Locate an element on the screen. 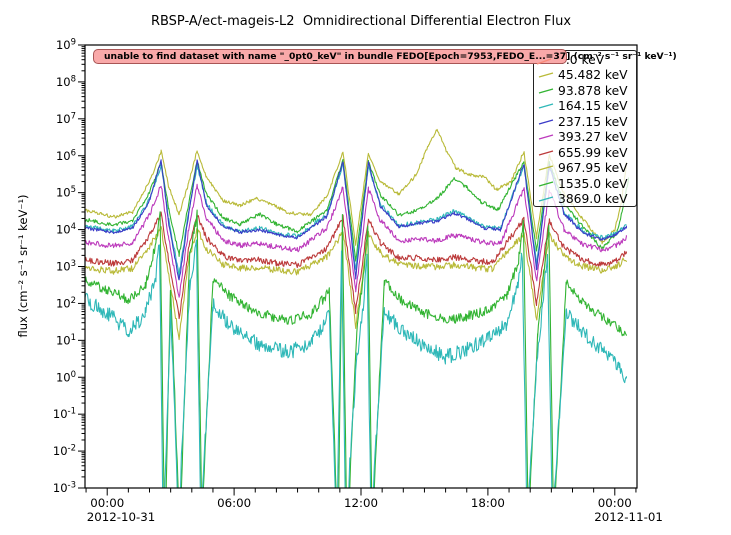  y-tick-label: 10⁻³ is located at coordinates (64, 488).